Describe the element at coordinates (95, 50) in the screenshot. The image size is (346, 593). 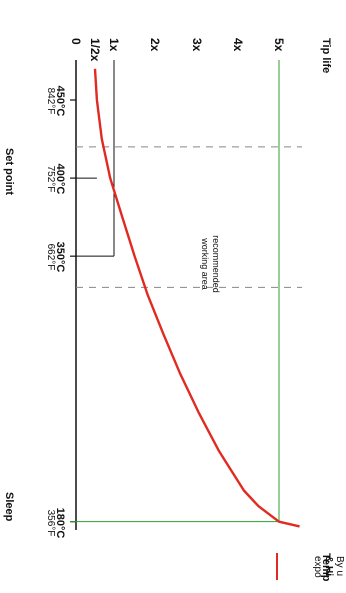
I see `y-tick-label-1: 1/2x` at that location.